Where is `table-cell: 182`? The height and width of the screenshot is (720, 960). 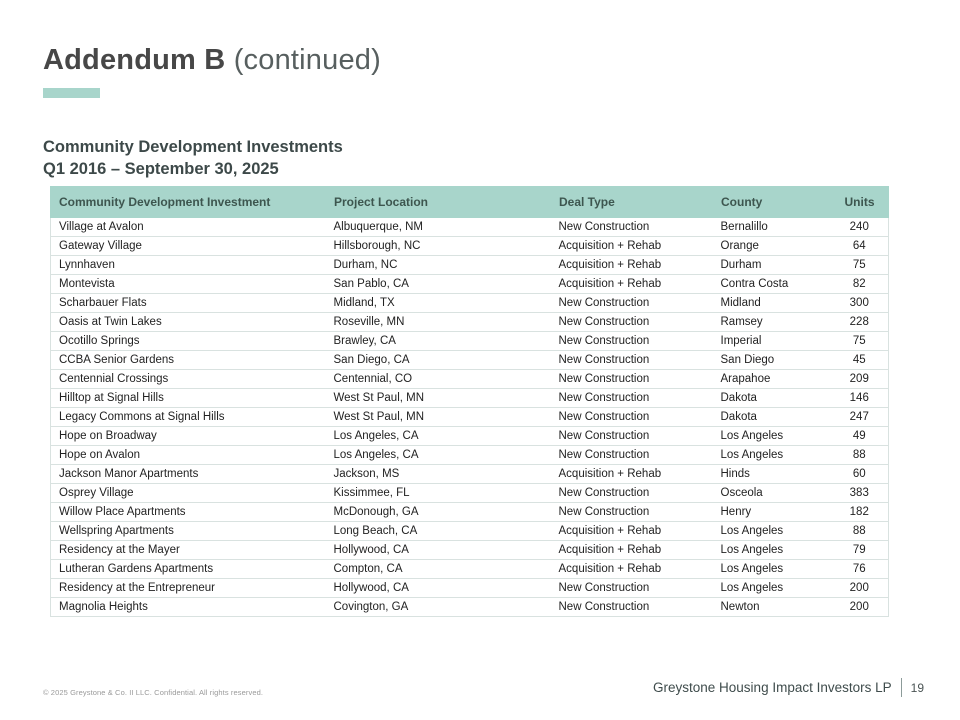
table-cell: 182 is located at coordinates (859, 512).